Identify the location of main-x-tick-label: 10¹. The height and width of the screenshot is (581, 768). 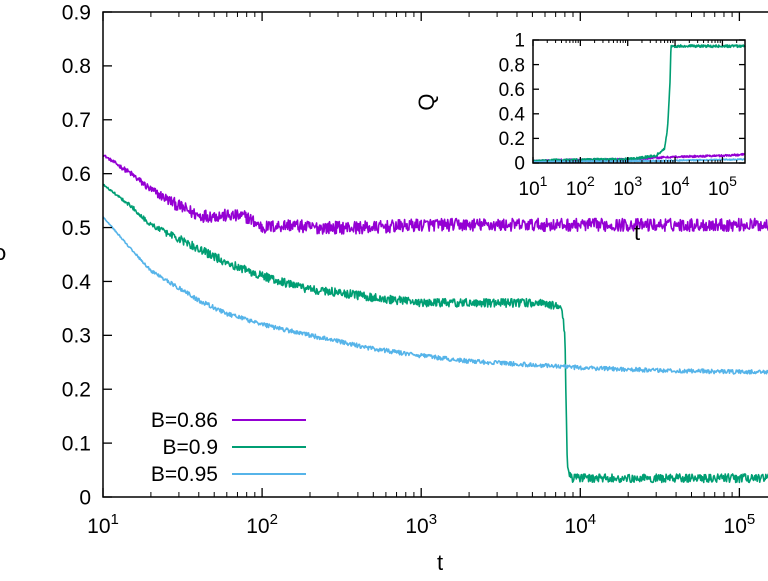
(103, 524).